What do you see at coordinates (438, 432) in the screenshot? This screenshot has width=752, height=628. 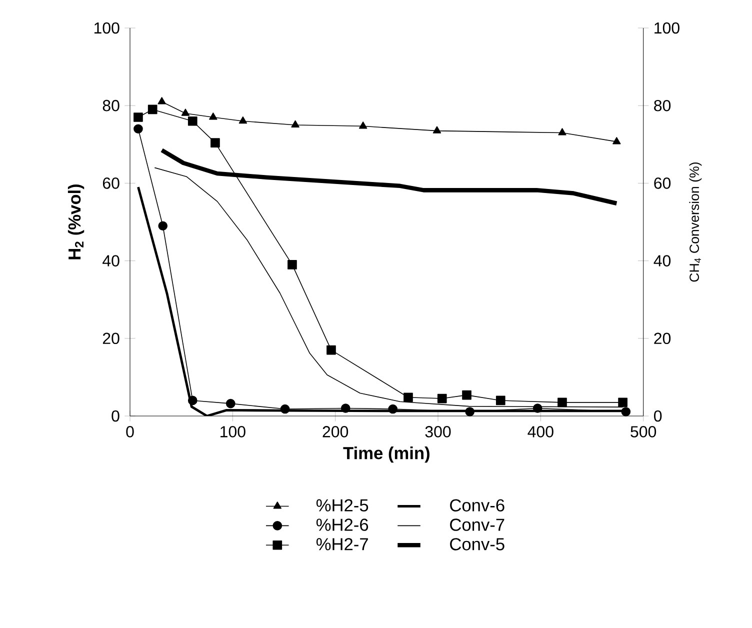 I see `x-tick-label: 300` at bounding box center [438, 432].